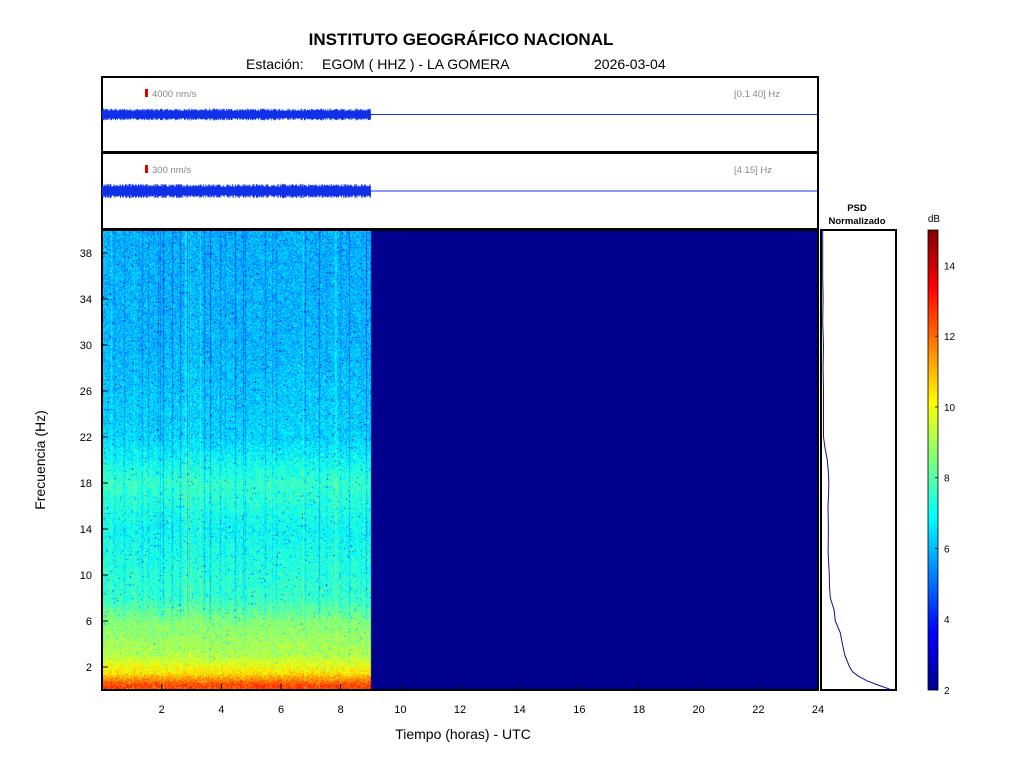 The width and height of the screenshot is (1024, 768). I want to click on psd-frame, so click(858, 460).